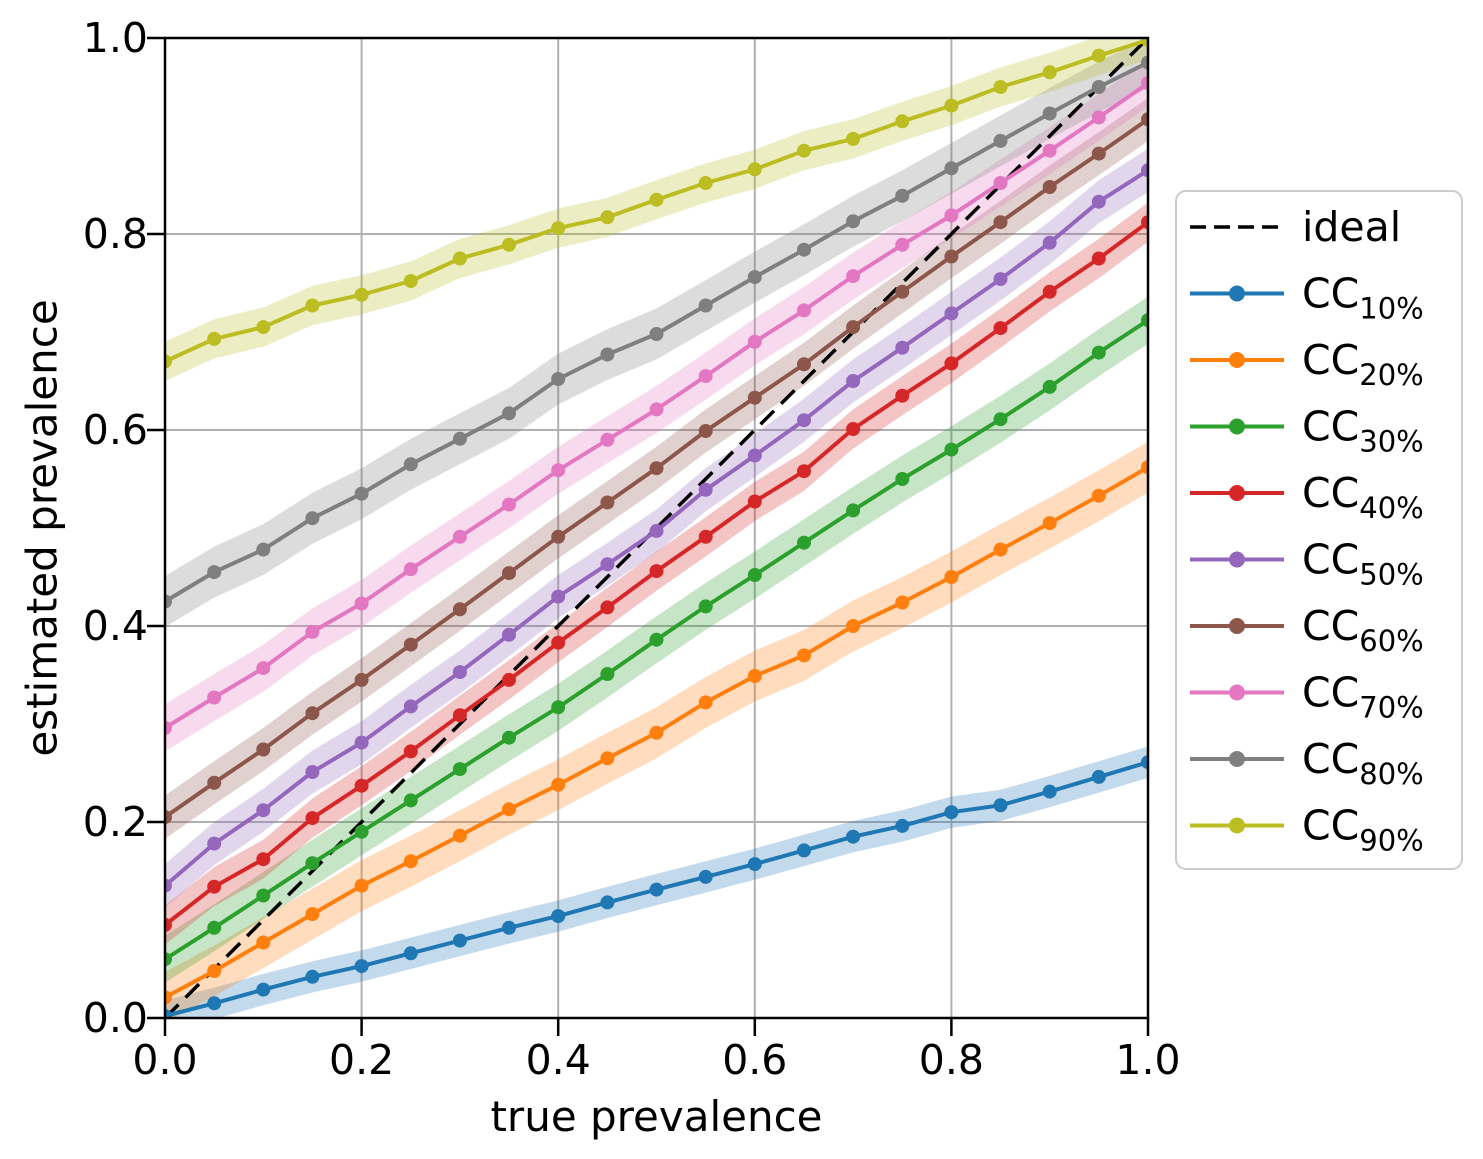 The height and width of the screenshot is (1159, 1483). I want to click on x-tick-label-0.0: 0.0, so click(164, 1060).